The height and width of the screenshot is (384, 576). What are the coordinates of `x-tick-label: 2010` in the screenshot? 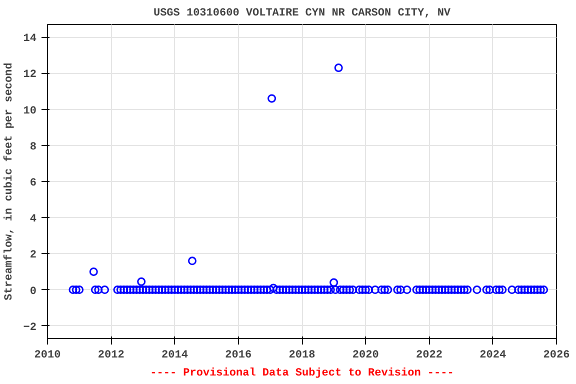 It's located at (47, 356).